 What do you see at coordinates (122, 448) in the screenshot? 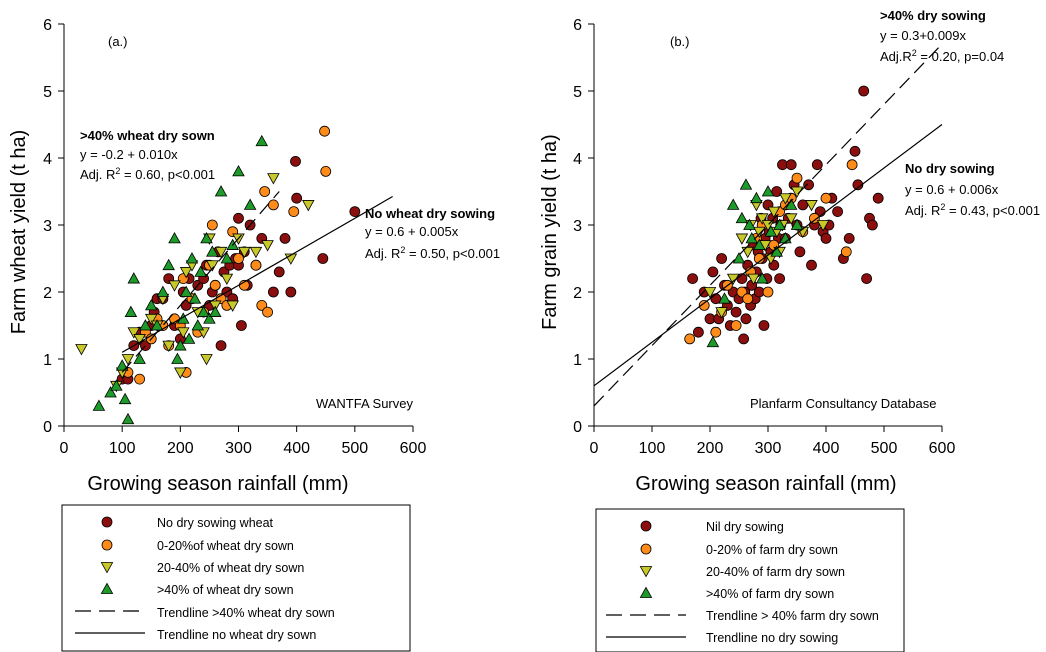
I see `panel-a-x-tick-label: 100` at bounding box center [122, 448].